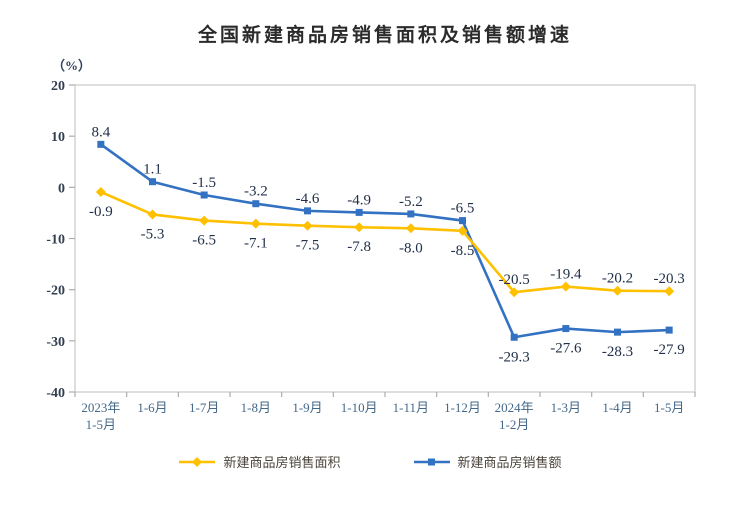 The image size is (740, 505). What do you see at coordinates (463, 251) in the screenshot?
I see `data-label: -8.5` at bounding box center [463, 251].